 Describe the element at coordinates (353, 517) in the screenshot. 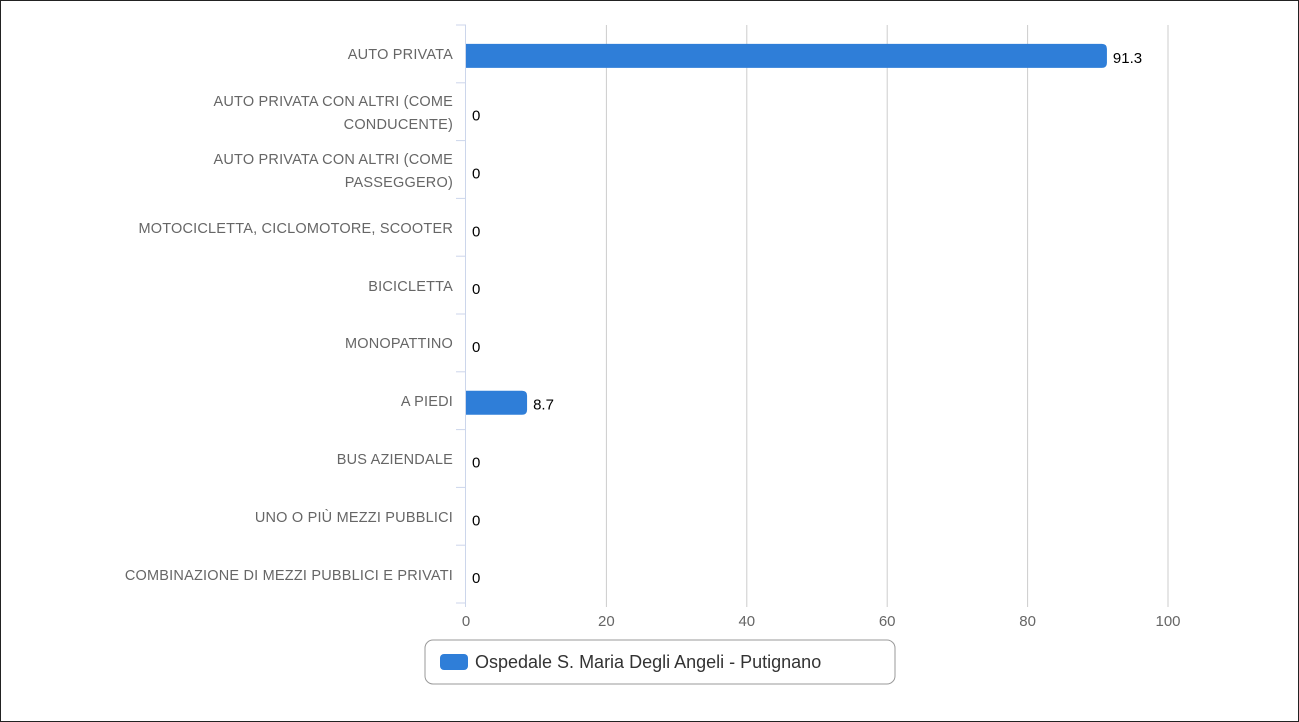

I see `y-tick-label: UNO O PIÙ MEZZI PUBBLICI` at that location.